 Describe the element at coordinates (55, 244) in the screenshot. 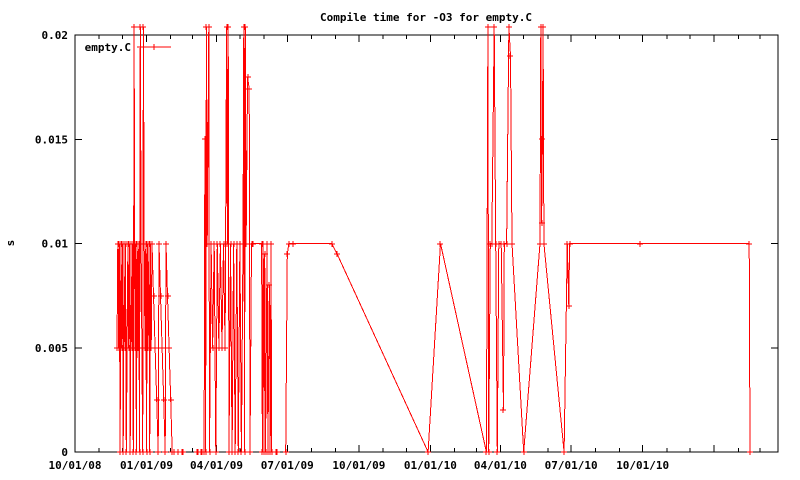

I see `y-tick-label: 0.01` at that location.